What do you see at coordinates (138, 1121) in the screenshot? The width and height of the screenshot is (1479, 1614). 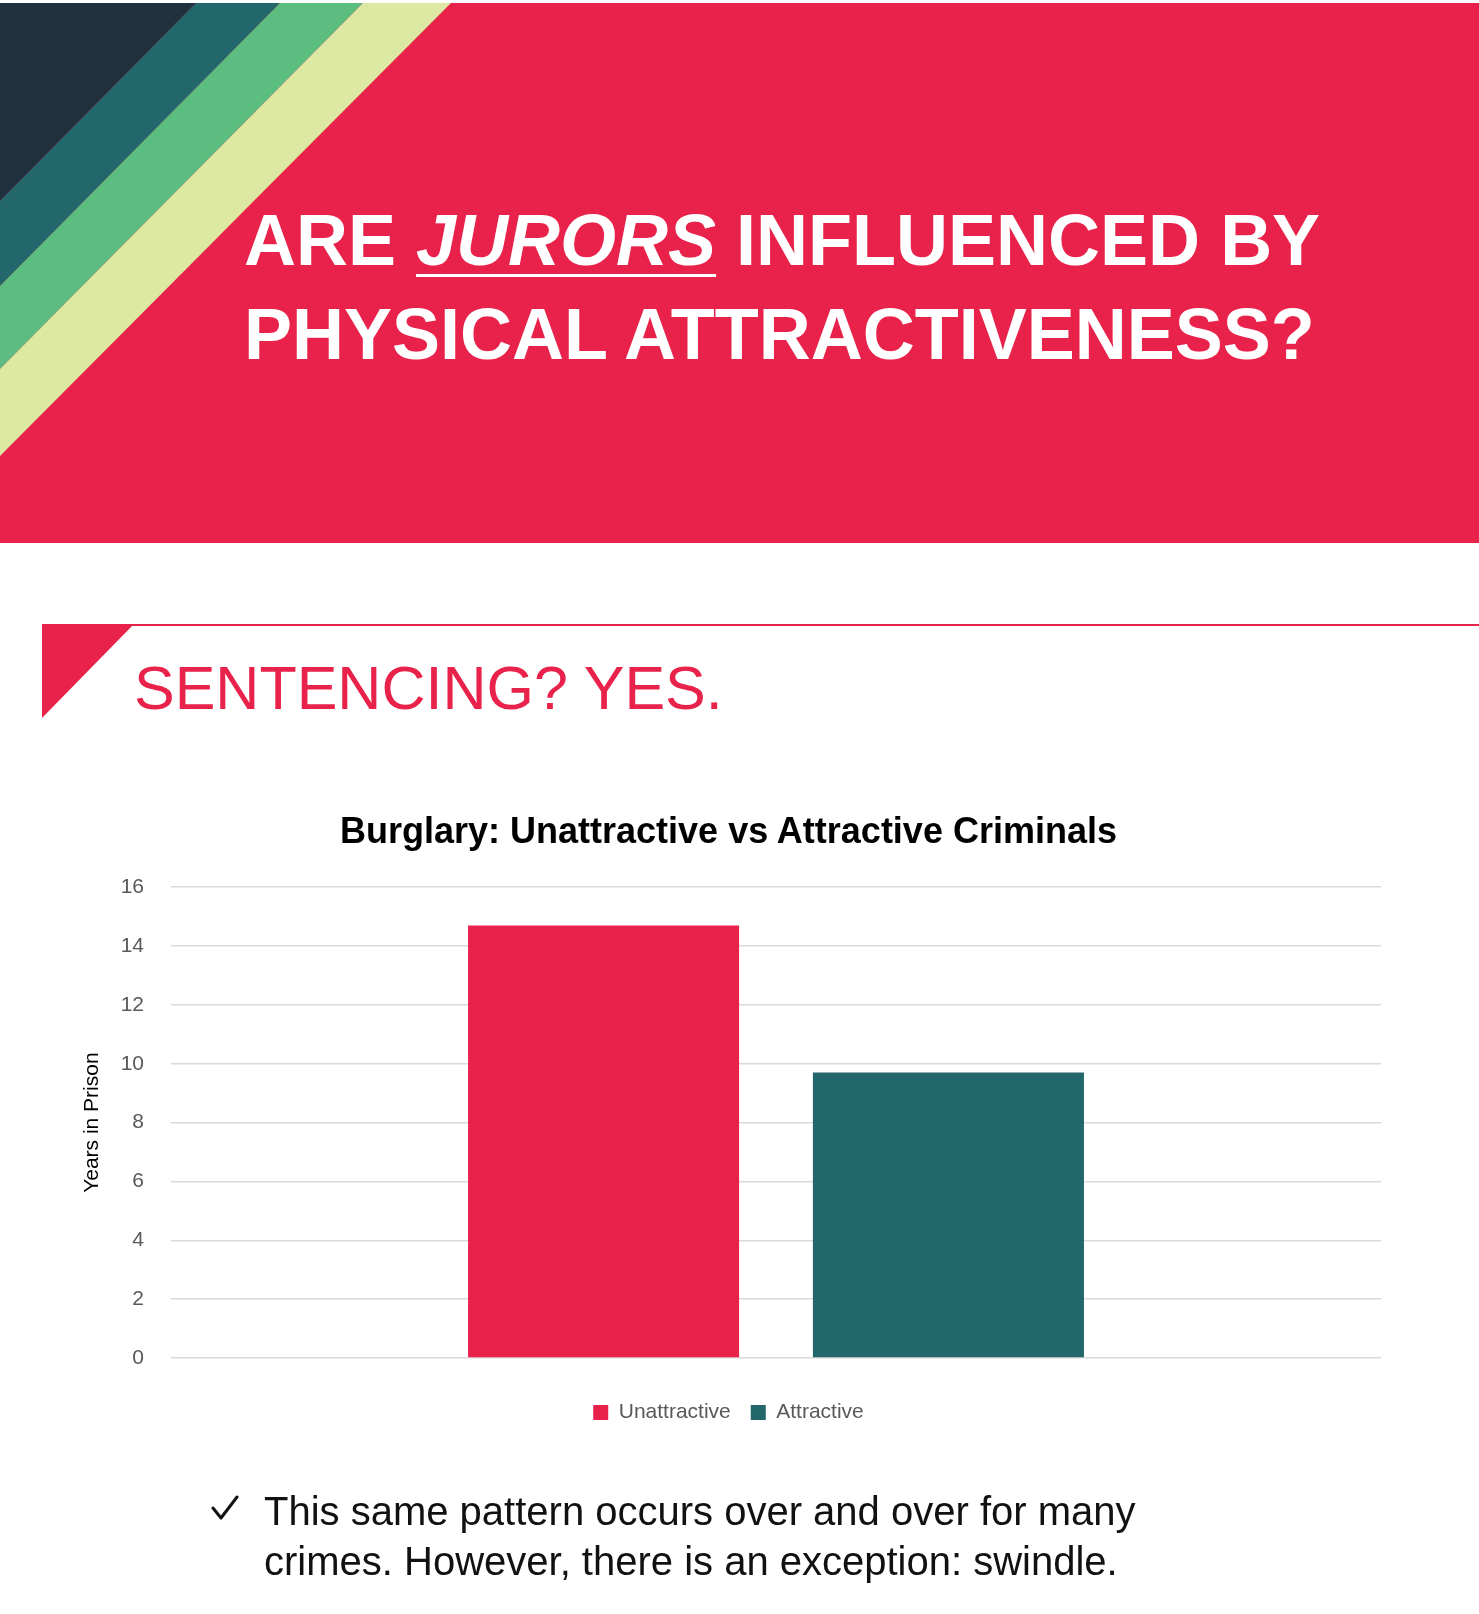 I see `y-tick-label: 8` at bounding box center [138, 1121].